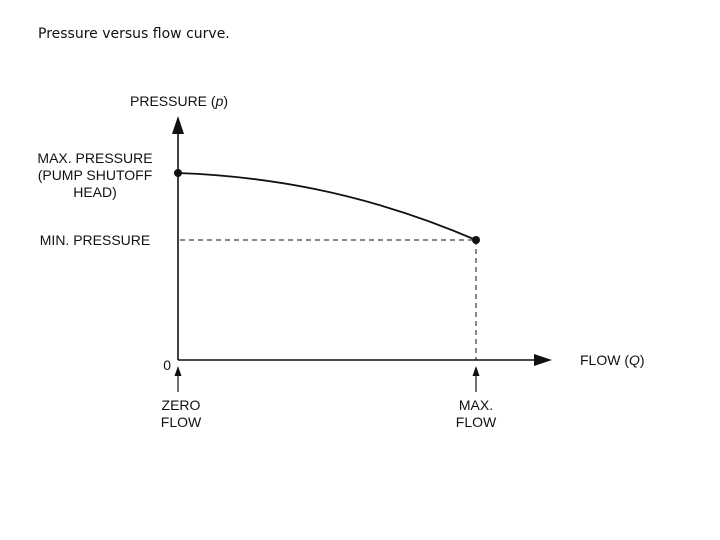 Image resolution: width=720 pixels, height=540 pixels. I want to click on y-axis-arrowhead, so click(178, 125).